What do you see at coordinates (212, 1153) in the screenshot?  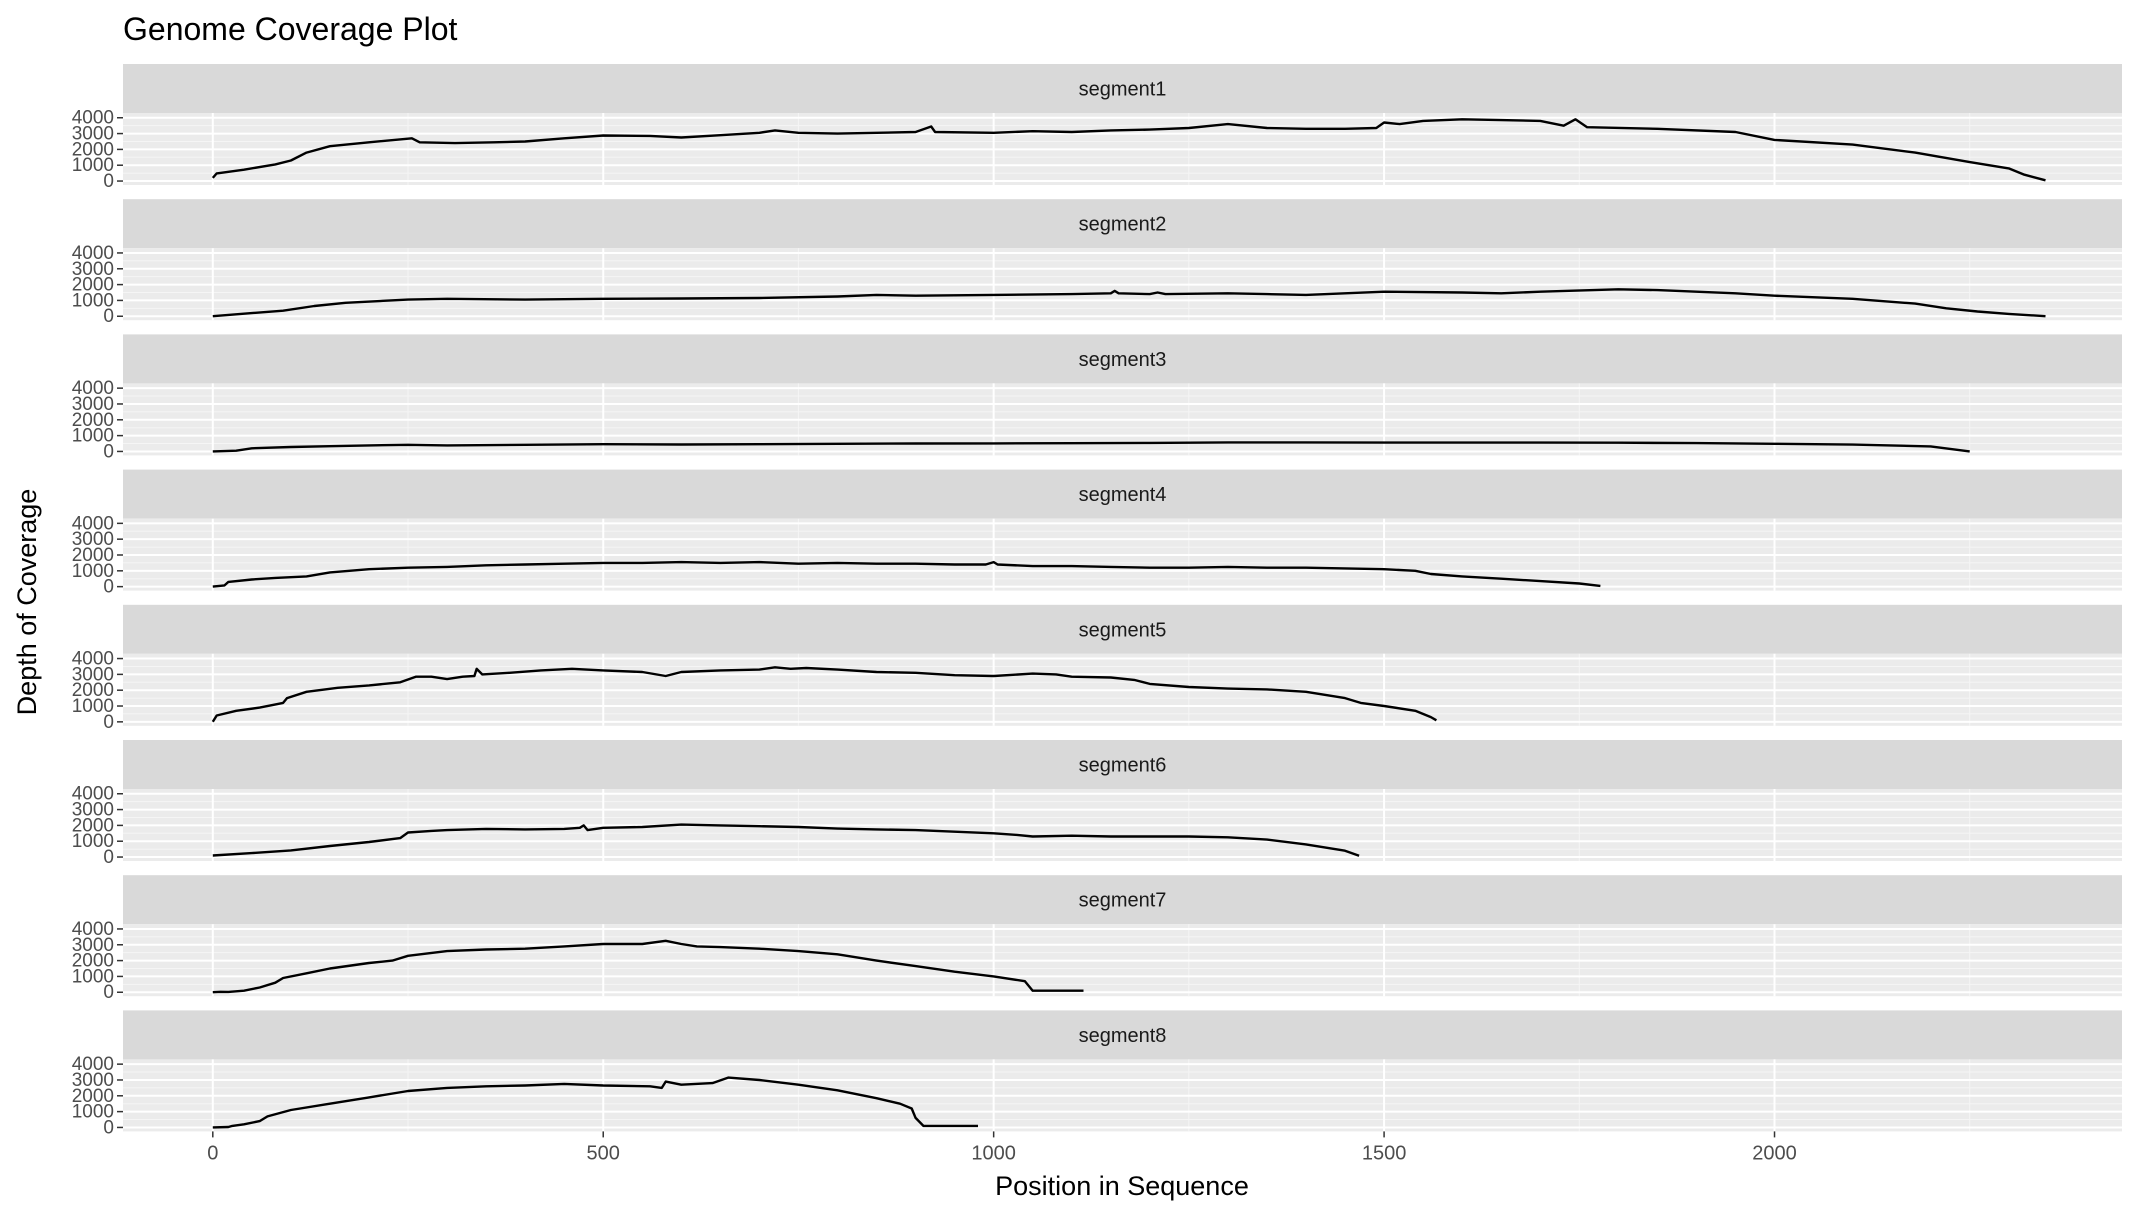 I see `x-tick-label: 0` at bounding box center [212, 1153].